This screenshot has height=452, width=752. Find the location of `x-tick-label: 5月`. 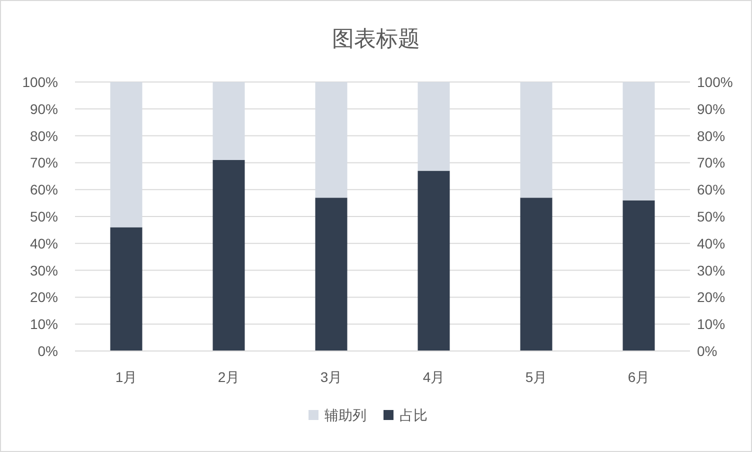

x-tick-label: 5月 is located at coordinates (536, 377).